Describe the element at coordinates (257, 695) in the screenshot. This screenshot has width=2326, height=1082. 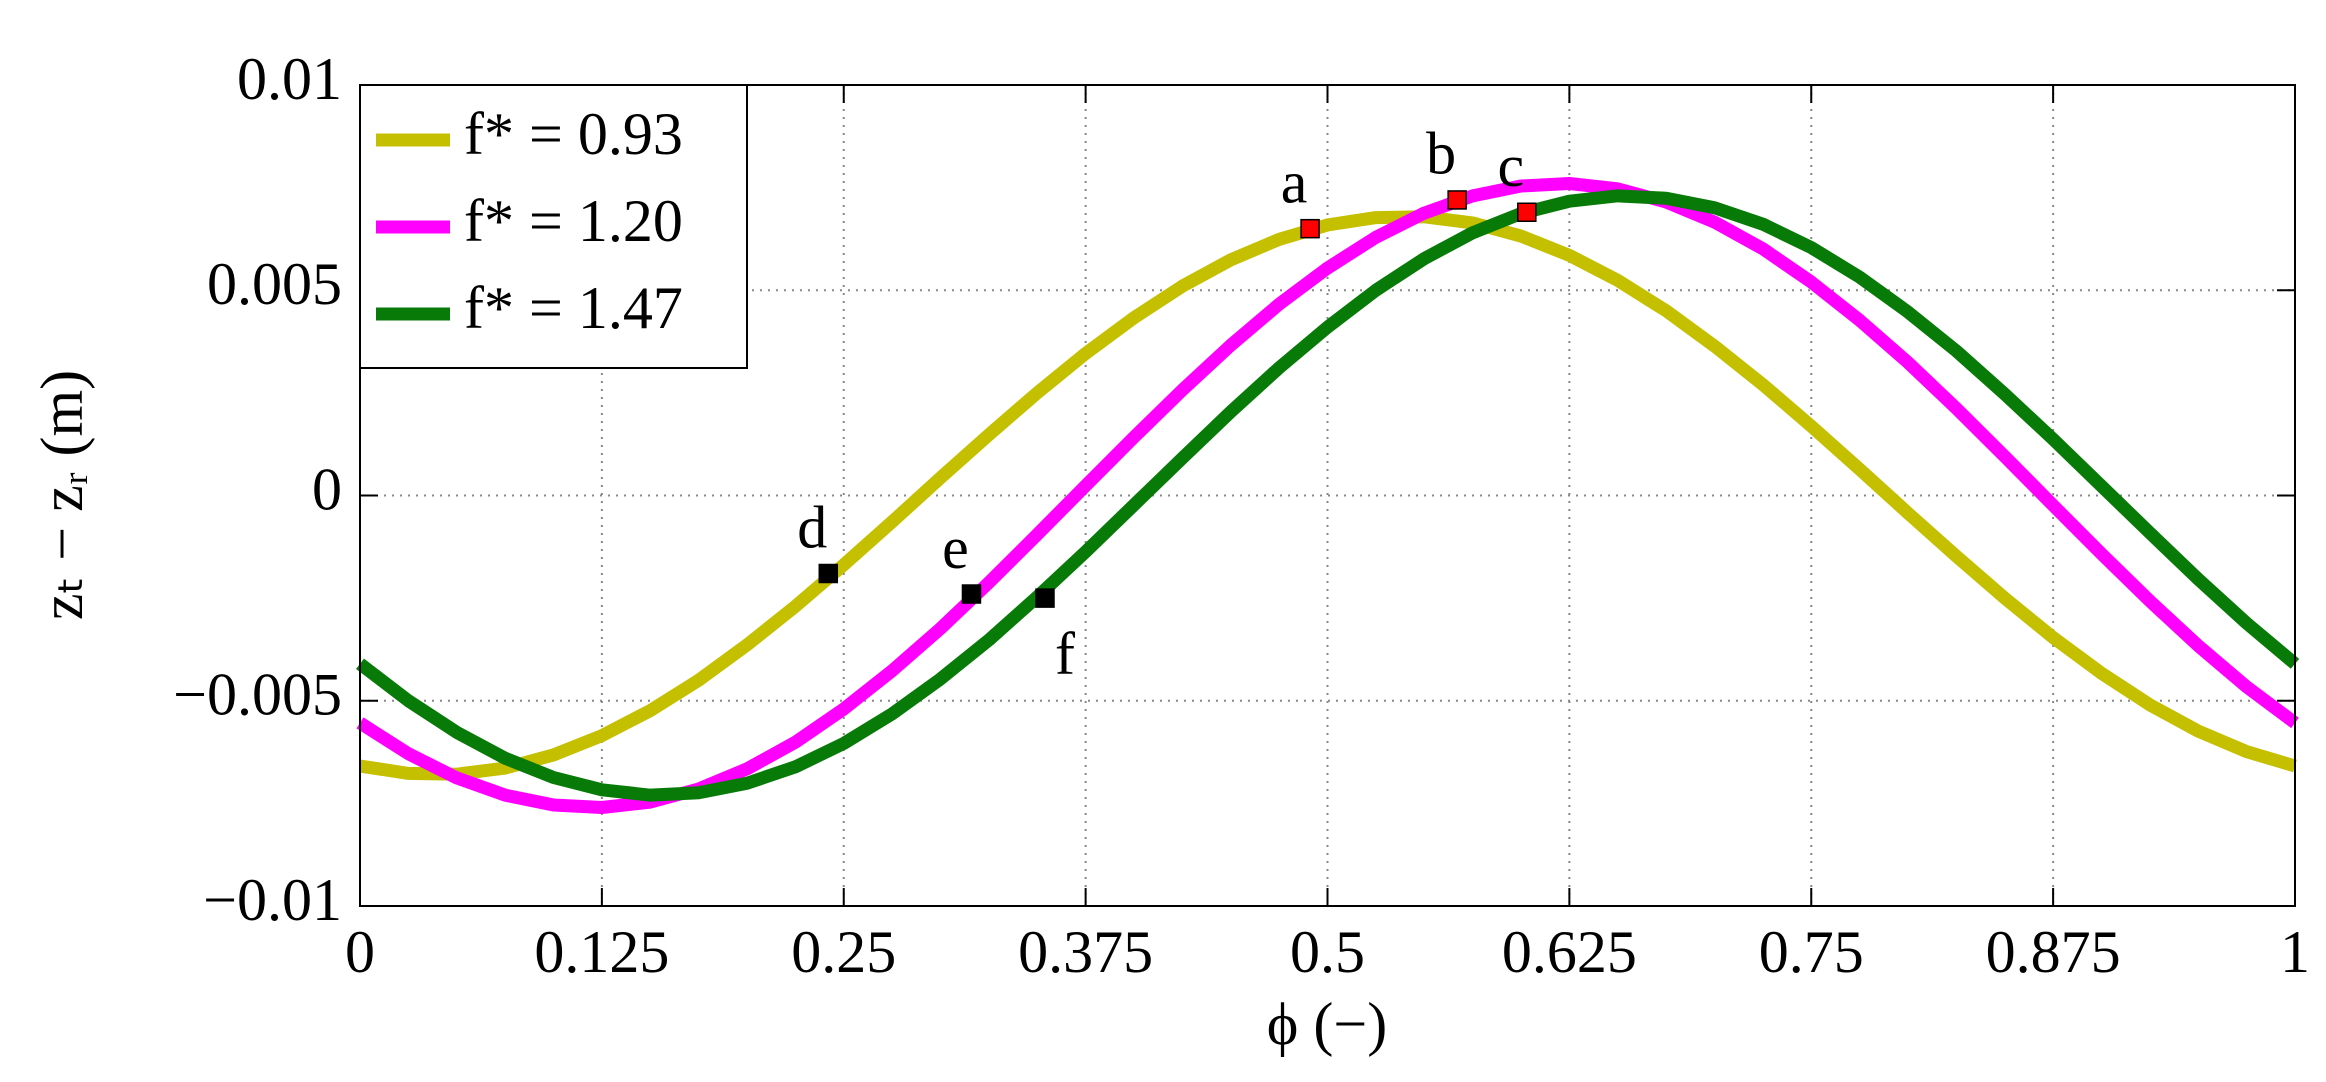
I see `y-tick-label: −0.005` at that location.